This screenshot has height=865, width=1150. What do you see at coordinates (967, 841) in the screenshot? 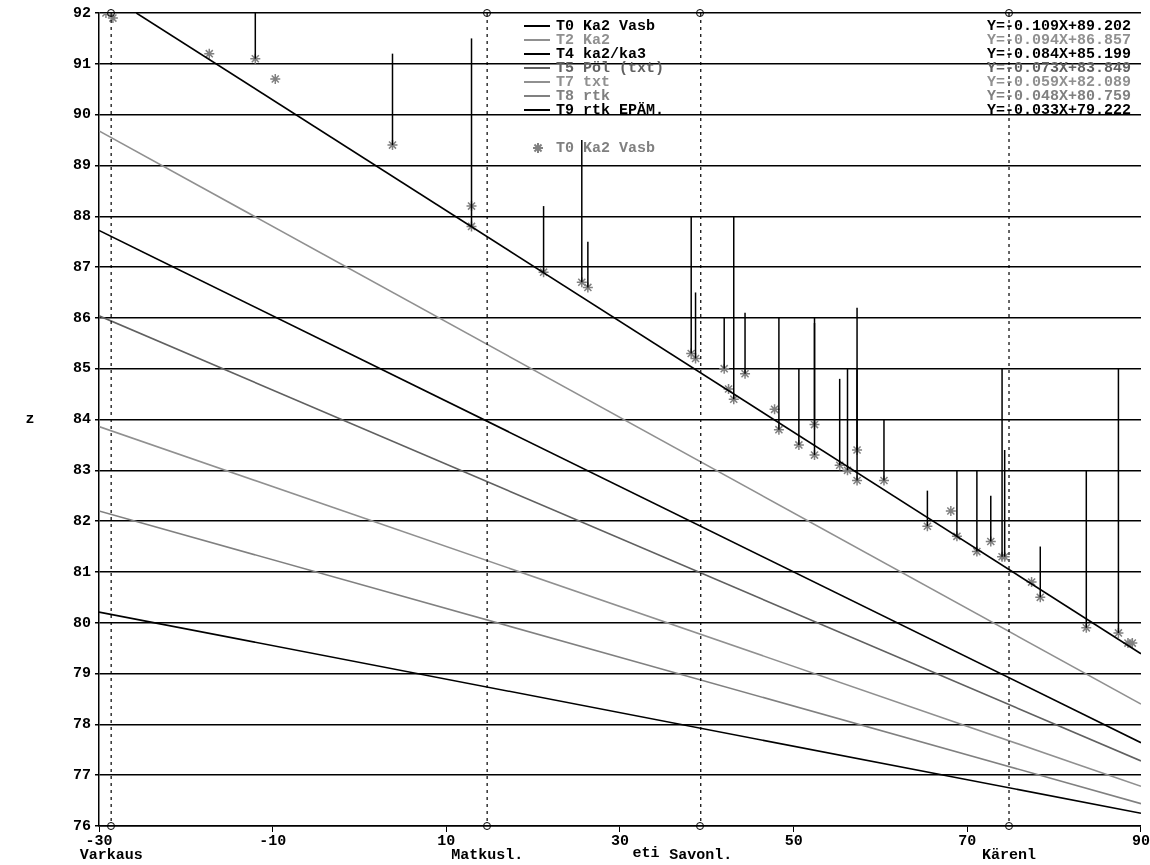
I see `x-tick-label: 70` at bounding box center [967, 841].